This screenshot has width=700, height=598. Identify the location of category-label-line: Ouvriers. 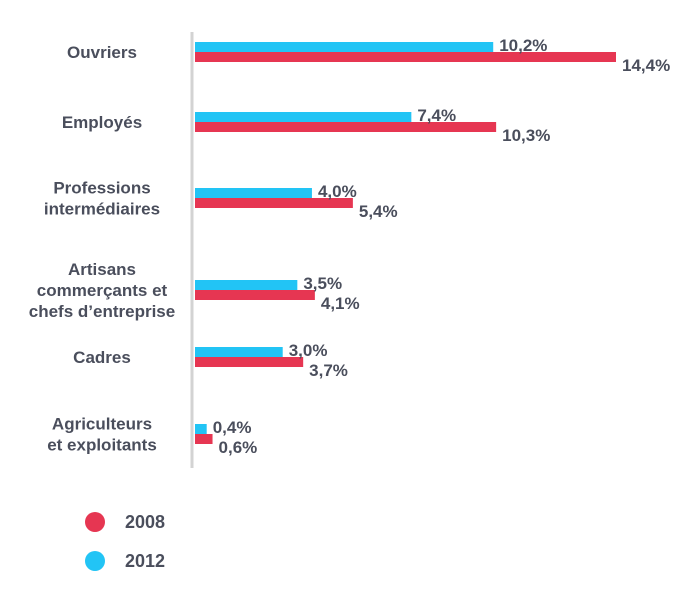
(102, 52).